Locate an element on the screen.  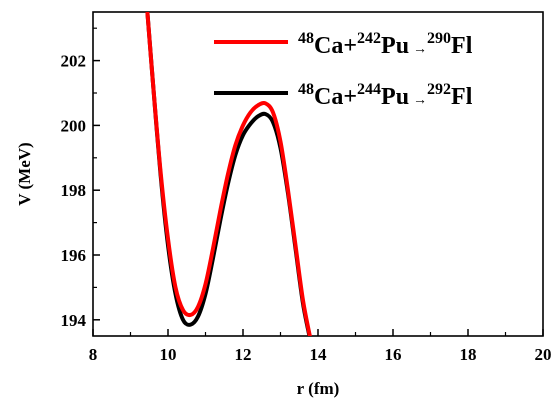
legend: 48Ca+242Pu →290Fl 48Ca+244Pu →292Fl is located at coordinates (343, 70).